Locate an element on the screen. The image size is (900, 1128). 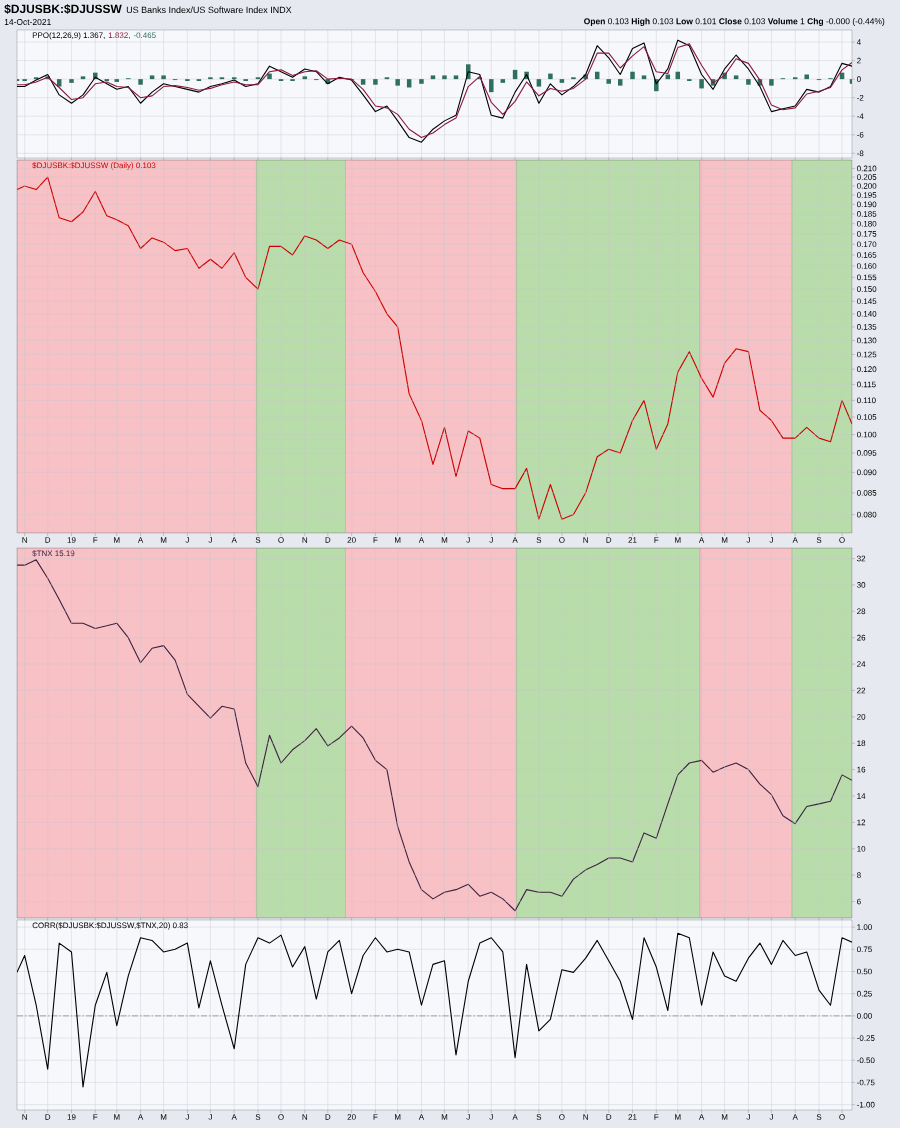
chart-subtitle: US Banks Index/US Software Index INDX is located at coordinates (209, 10).